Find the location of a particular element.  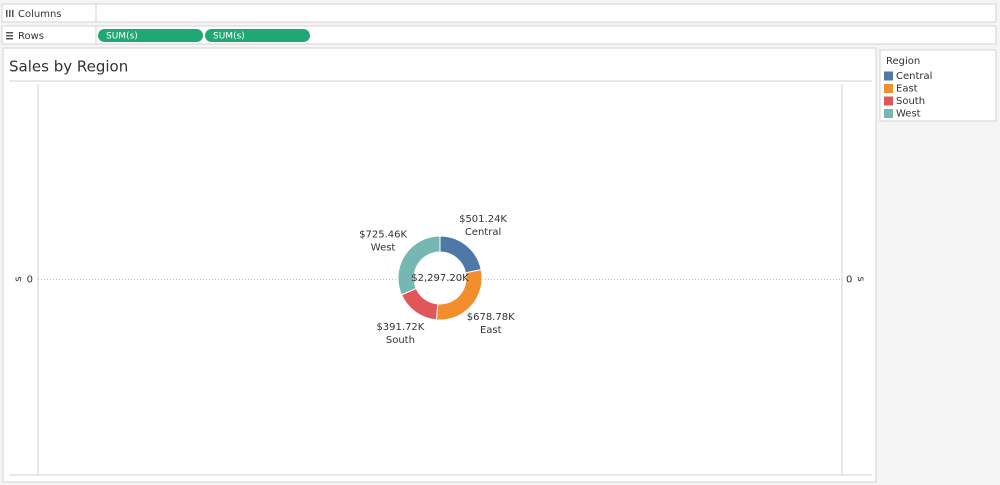

category-label: Central is located at coordinates (483, 232).